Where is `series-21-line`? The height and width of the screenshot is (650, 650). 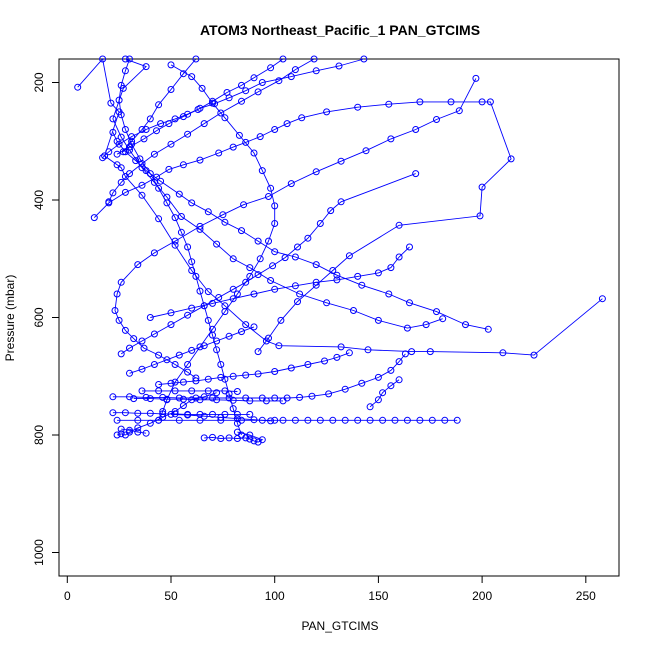 series-21-line is located at coordinates (208, 400).